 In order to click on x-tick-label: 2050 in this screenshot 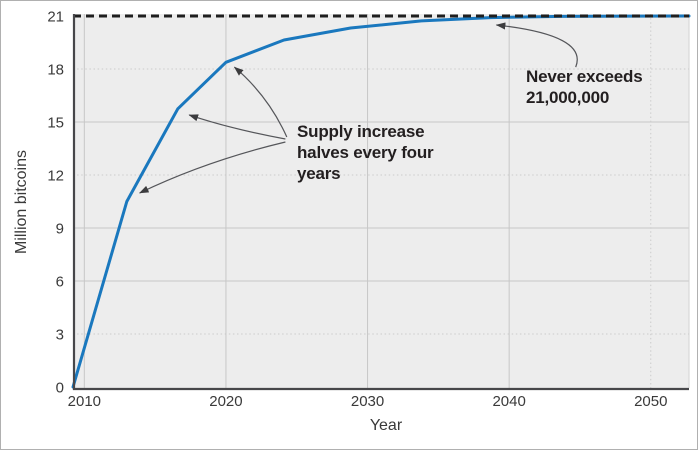, I will do `click(650, 401)`.